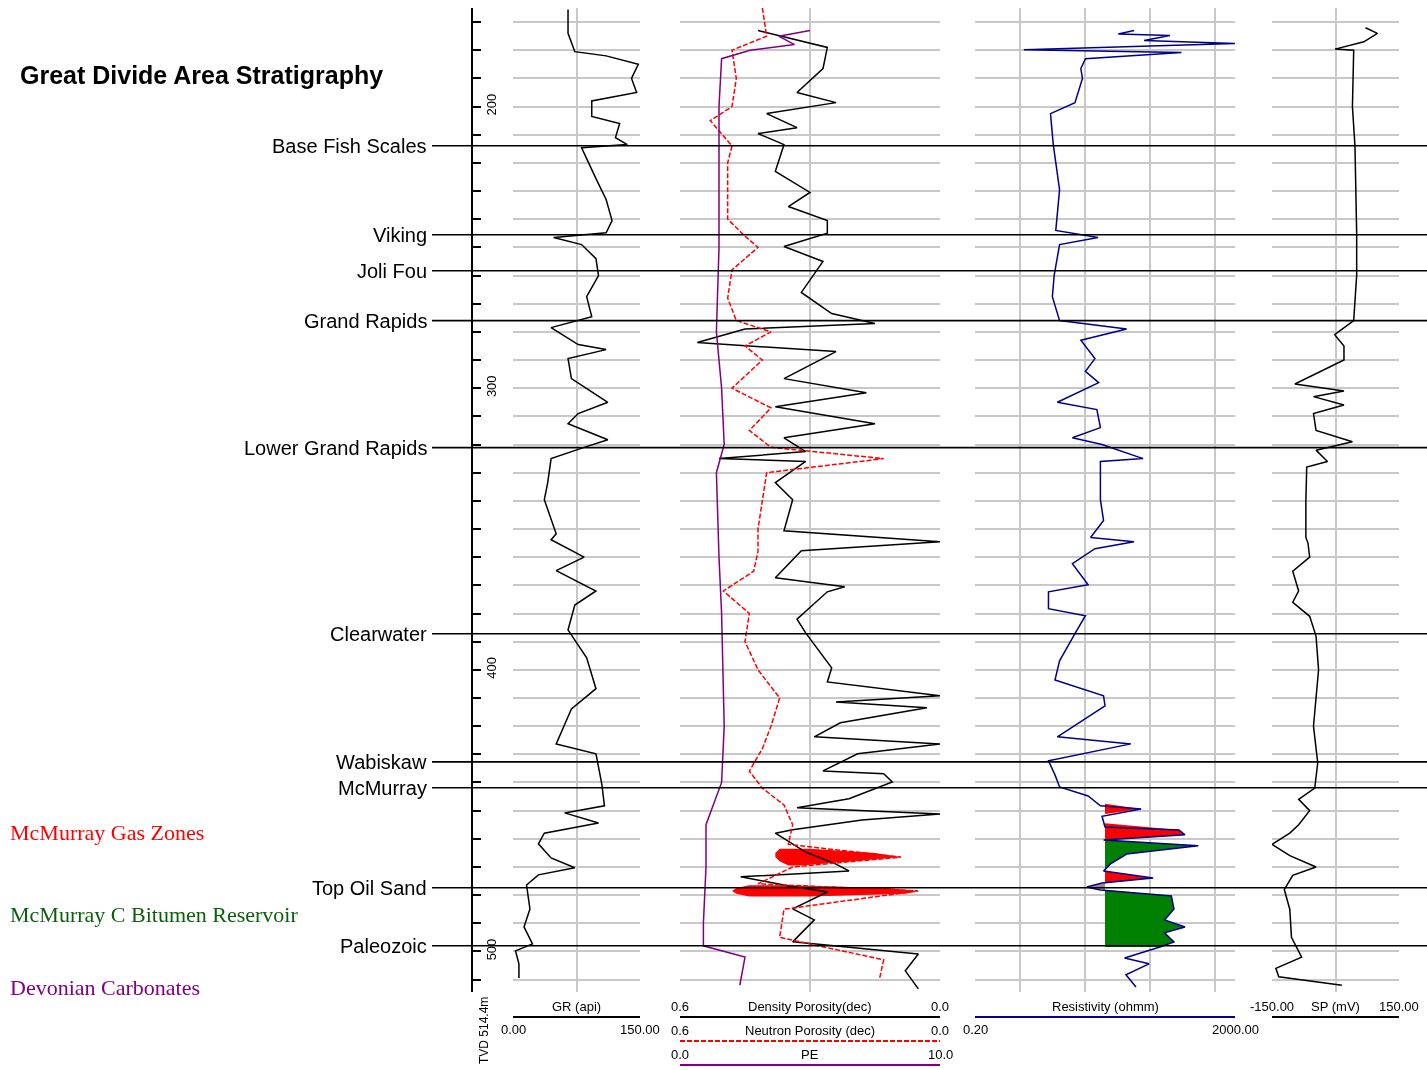  I want to click on y-tick-label: 500, so click(492, 949).